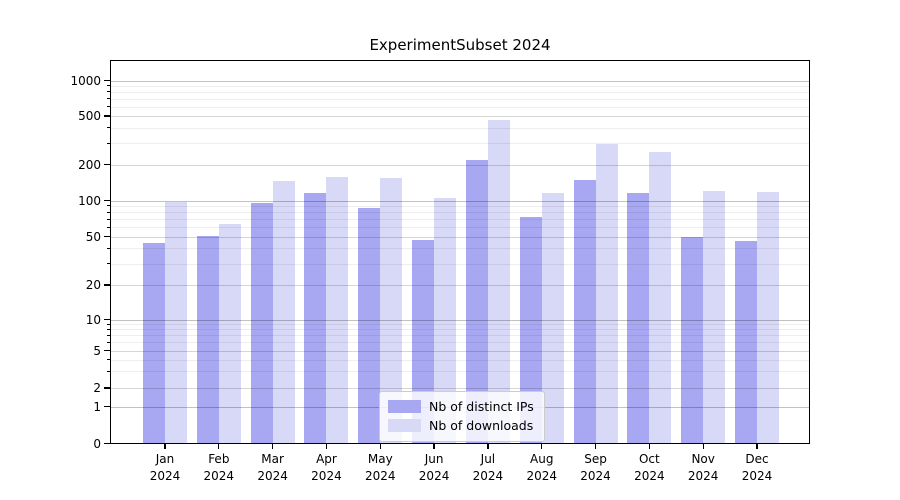 The image size is (900, 500). Describe the element at coordinates (326, 459) in the screenshot. I see `x-tick-label-month: Apr` at that location.